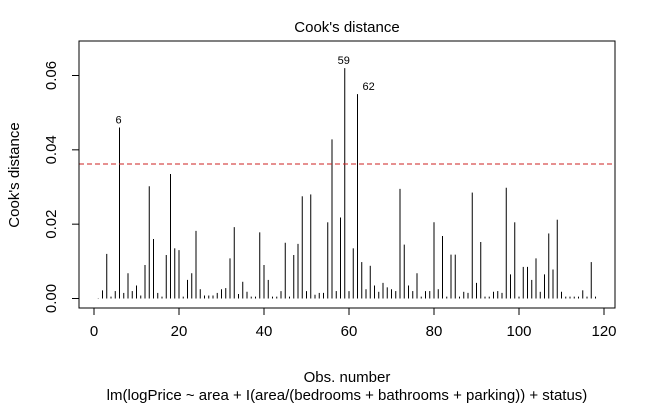 The height and width of the screenshot is (406, 657). What do you see at coordinates (603, 331) in the screenshot?
I see `x-tick-label-120: 120` at bounding box center [603, 331].